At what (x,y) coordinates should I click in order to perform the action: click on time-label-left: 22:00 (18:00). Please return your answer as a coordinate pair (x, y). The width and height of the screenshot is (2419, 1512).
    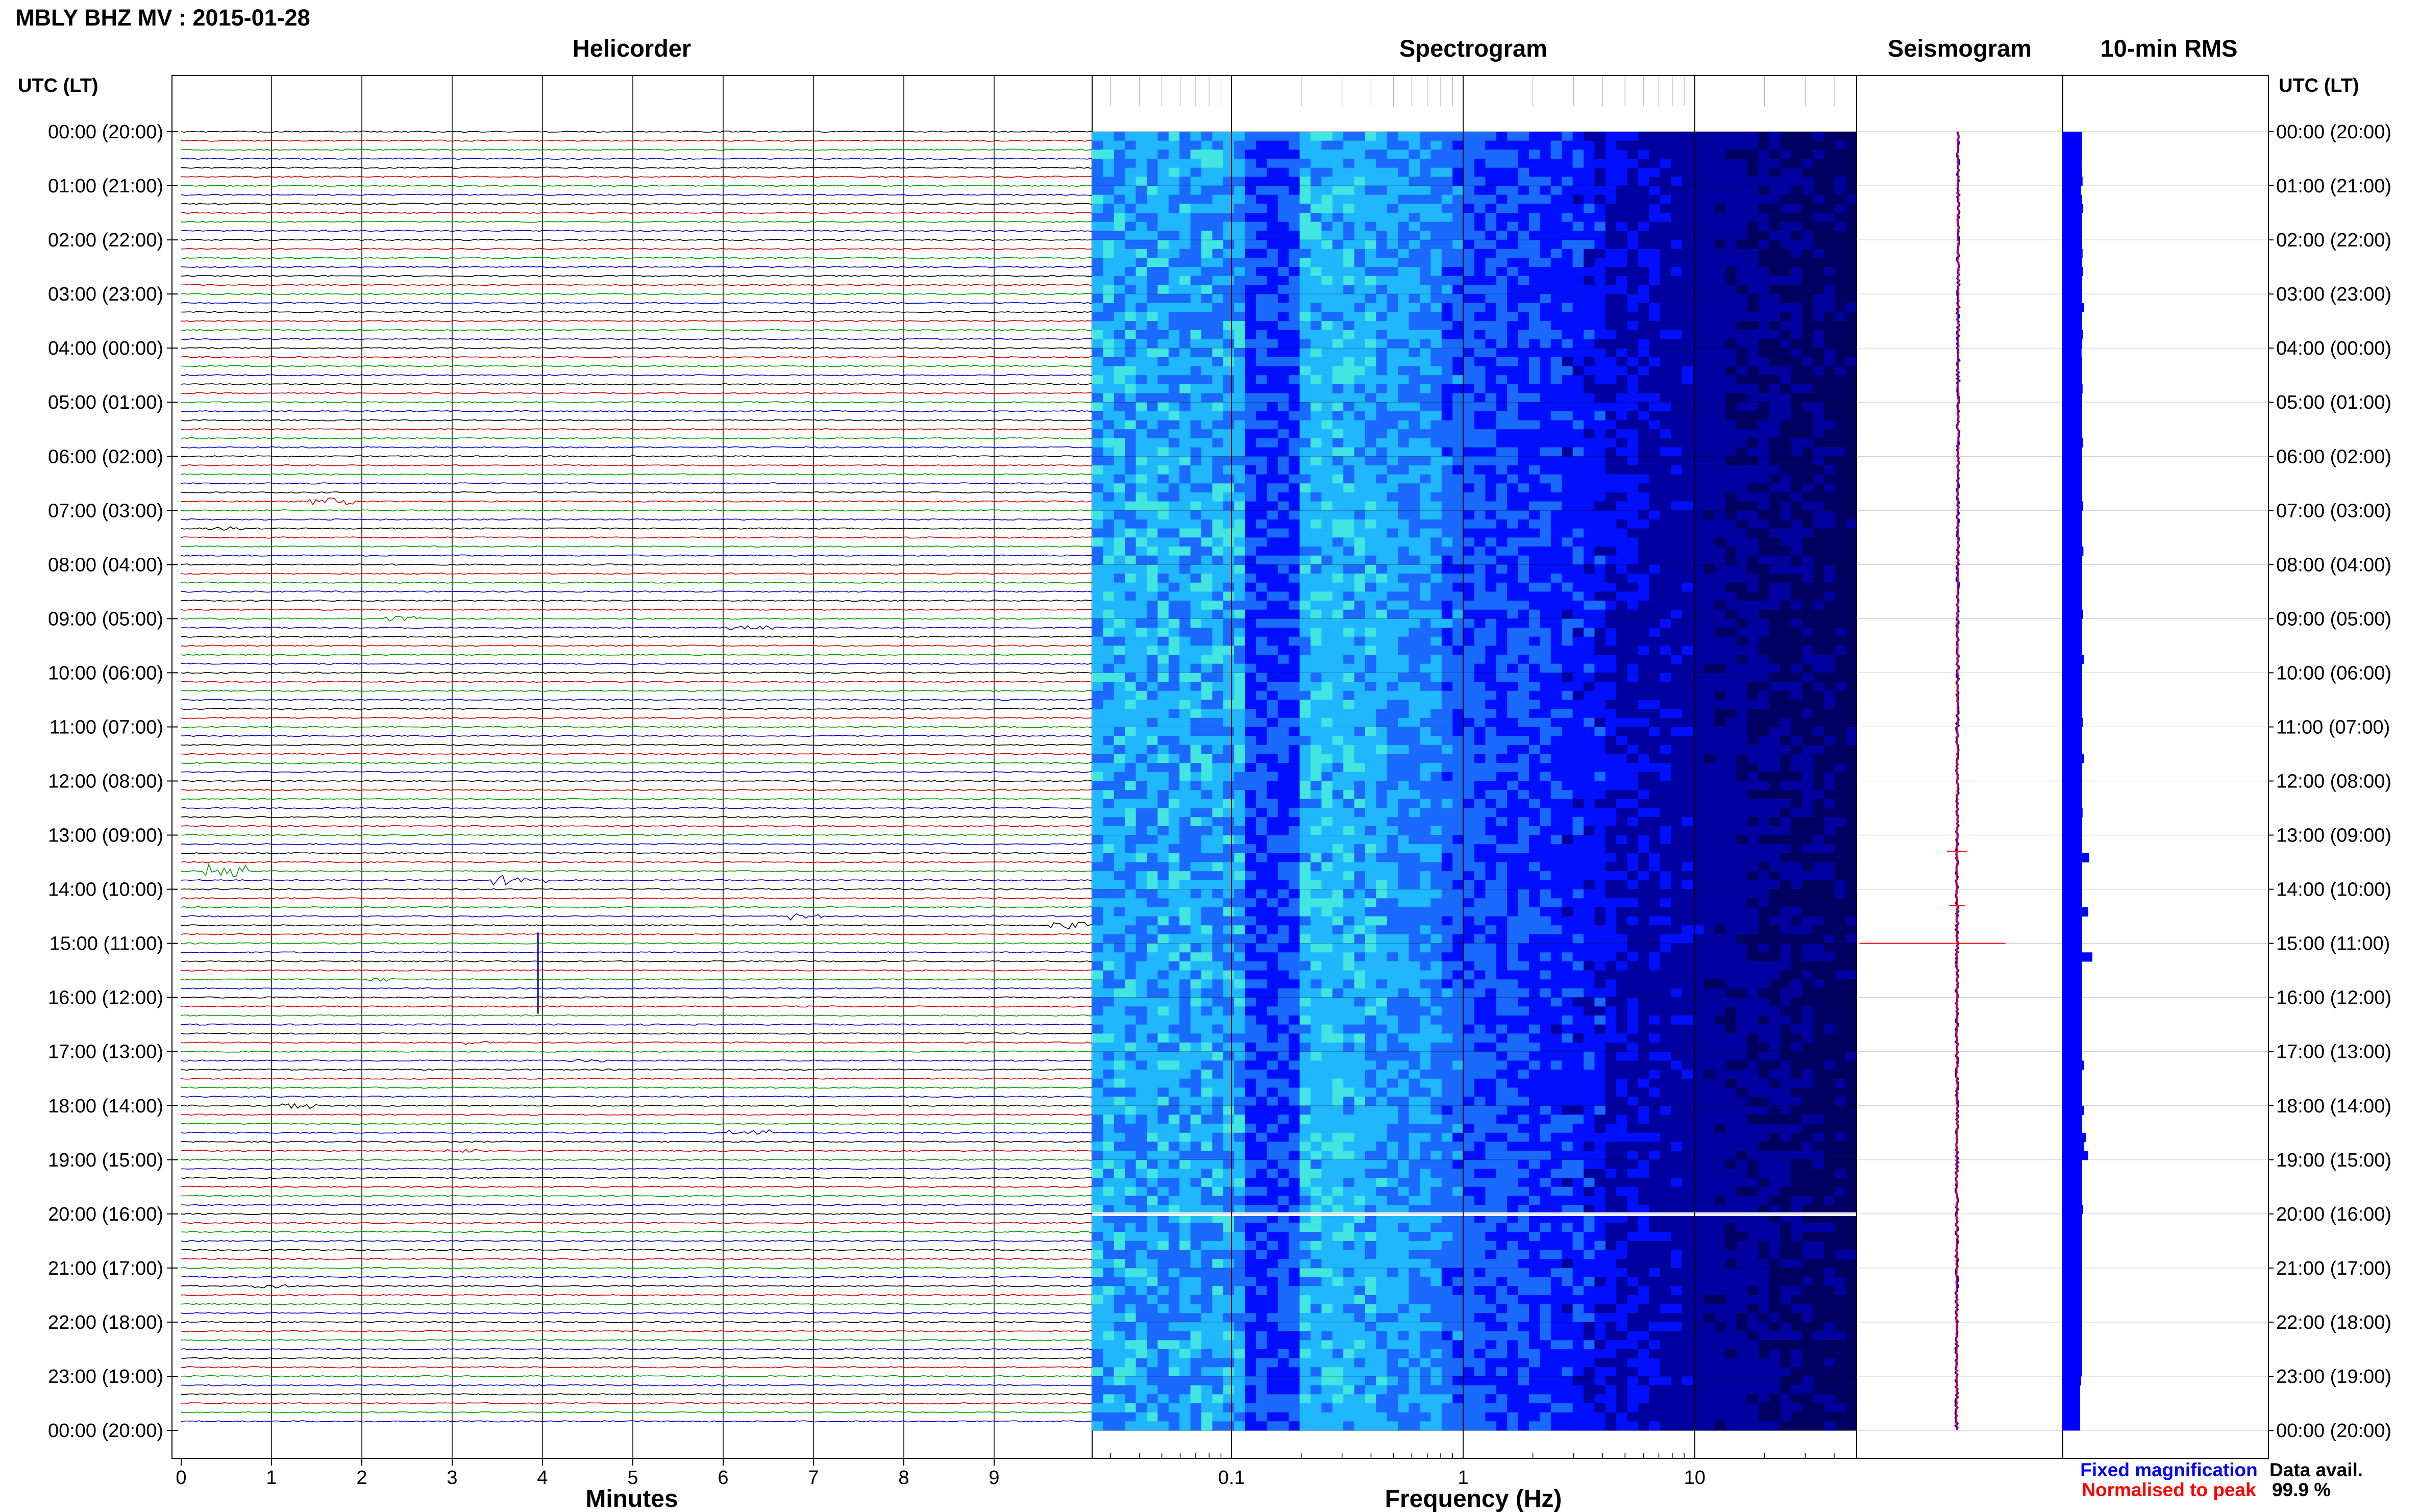
    Looking at the image, I should click on (105, 1322).